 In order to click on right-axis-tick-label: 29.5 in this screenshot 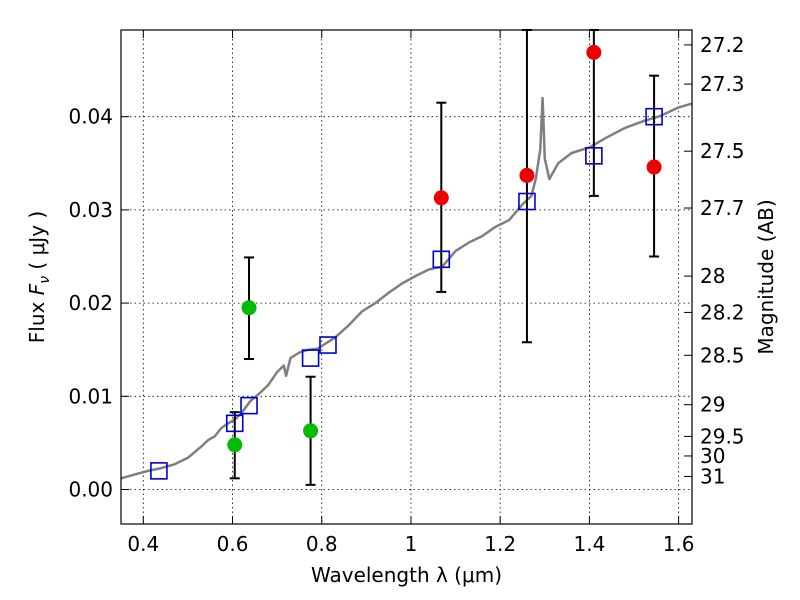, I will do `click(722, 436)`.